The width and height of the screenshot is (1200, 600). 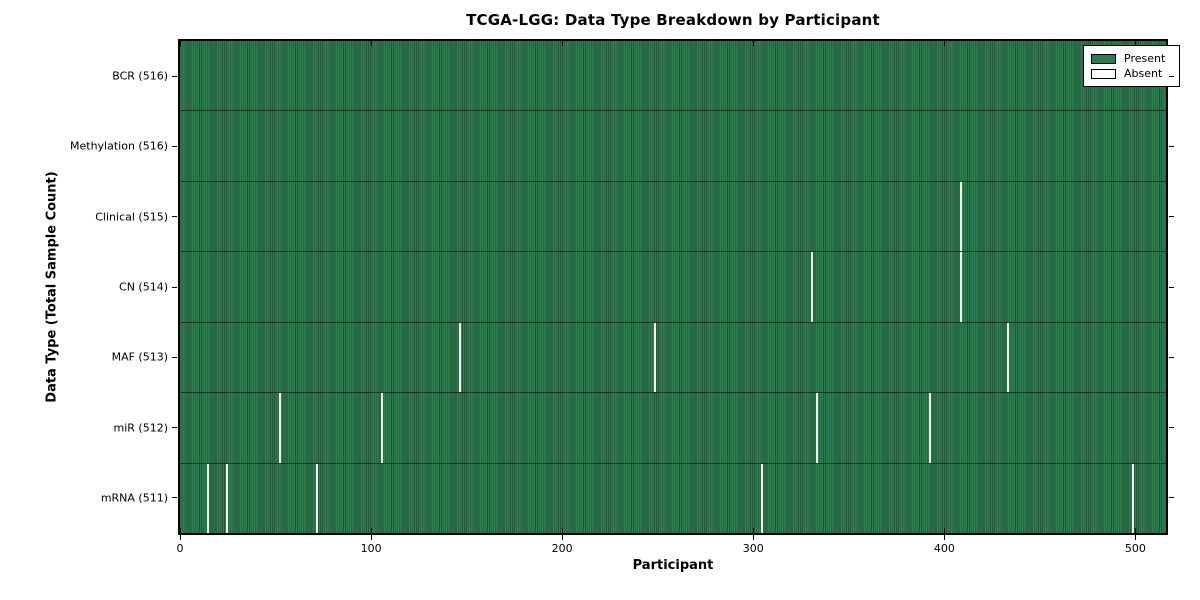 What do you see at coordinates (131, 217) in the screenshot?
I see `ytick-label-Clinical: Clinical (515)` at bounding box center [131, 217].